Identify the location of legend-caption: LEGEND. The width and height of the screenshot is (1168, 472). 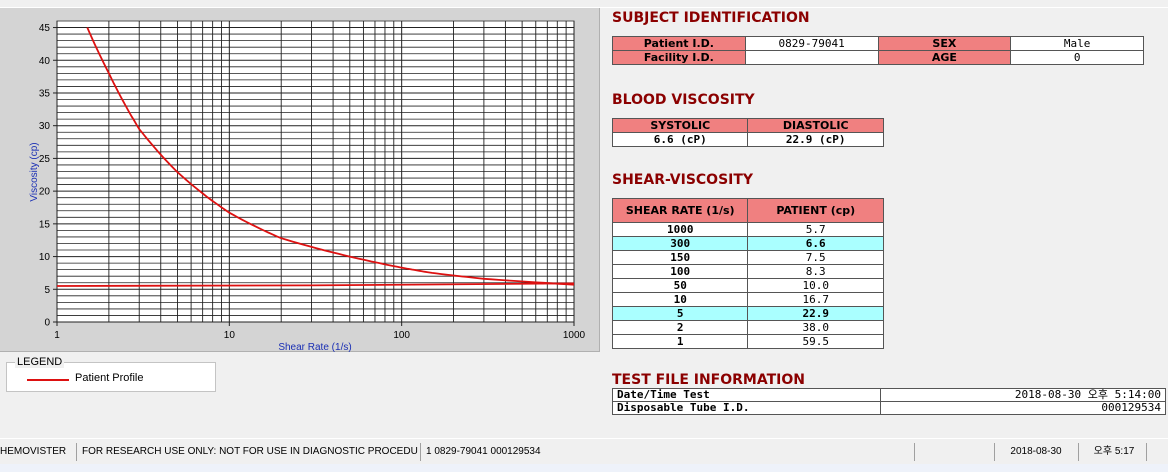
(40, 362).